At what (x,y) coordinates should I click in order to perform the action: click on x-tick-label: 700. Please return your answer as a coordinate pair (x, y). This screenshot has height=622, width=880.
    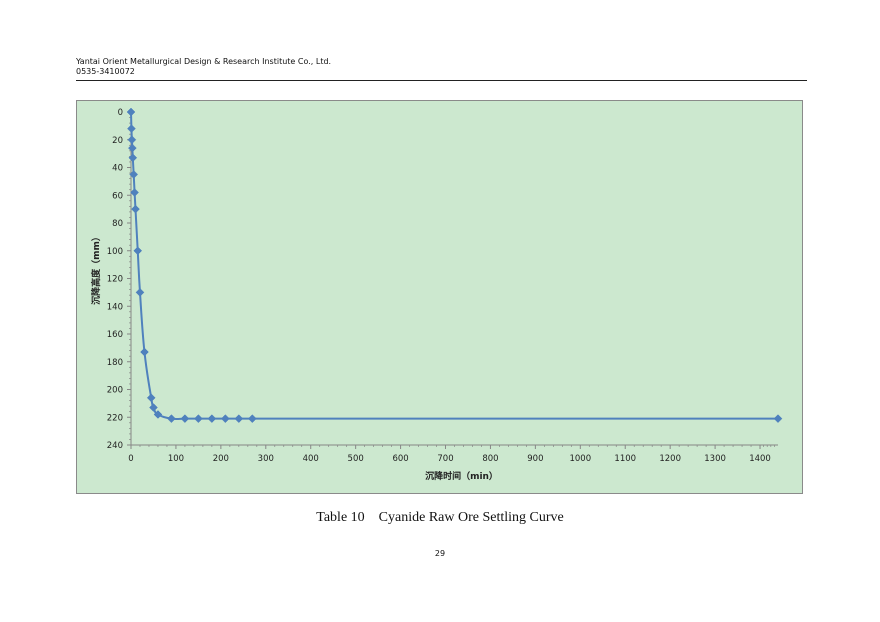
    Looking at the image, I should click on (445, 459).